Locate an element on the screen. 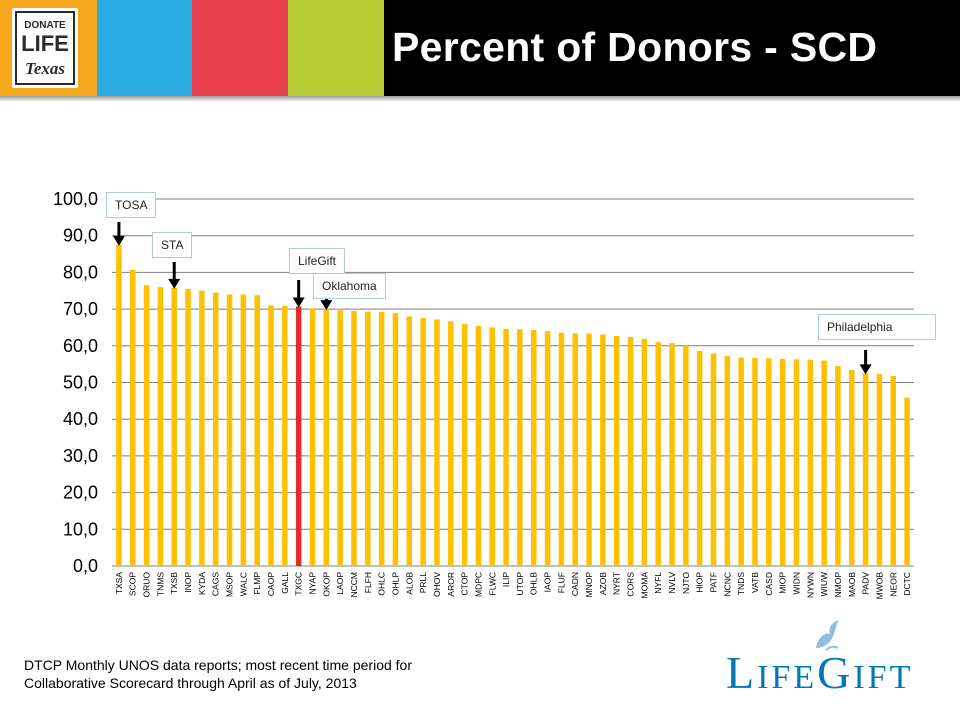 The image size is (960, 720). bar-ncnc is located at coordinates (727, 461).